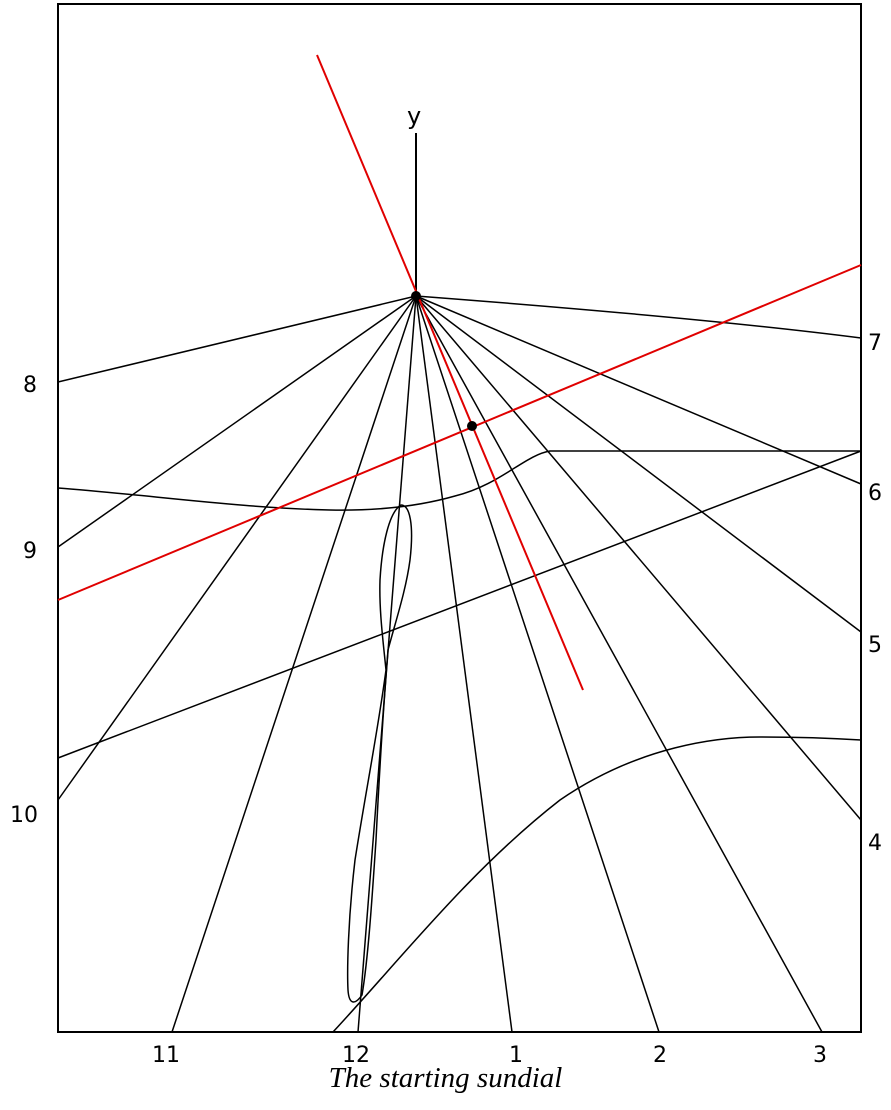 This screenshot has width=891, height=1110. Describe the element at coordinates (30, 551) in the screenshot. I see `hour-label-9: 9` at that location.